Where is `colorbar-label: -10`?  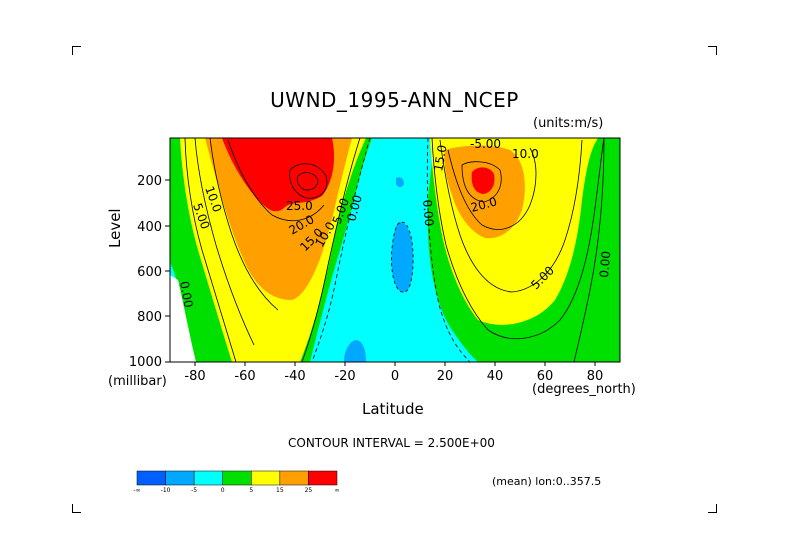 colorbar-label: -10 is located at coordinates (166, 490).